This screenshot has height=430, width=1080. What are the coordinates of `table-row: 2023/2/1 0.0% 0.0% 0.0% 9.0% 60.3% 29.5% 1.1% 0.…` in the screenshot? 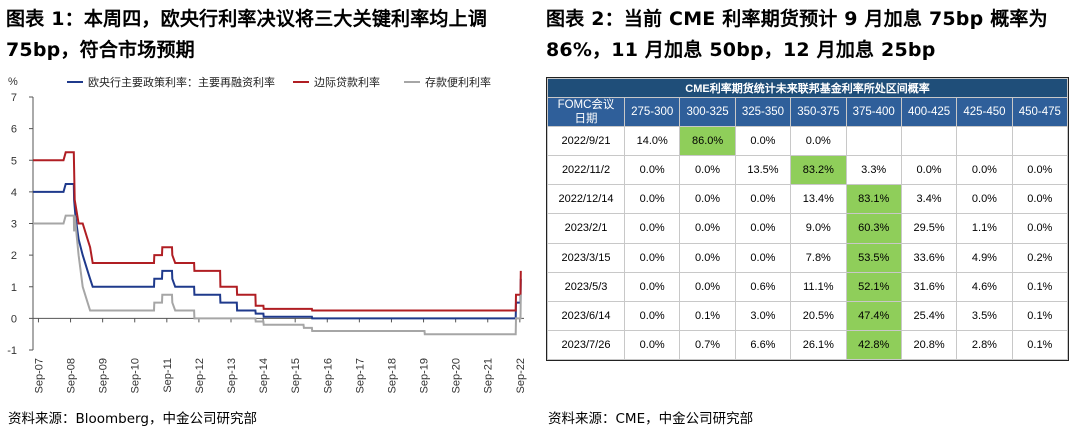 It's located at (808, 228).